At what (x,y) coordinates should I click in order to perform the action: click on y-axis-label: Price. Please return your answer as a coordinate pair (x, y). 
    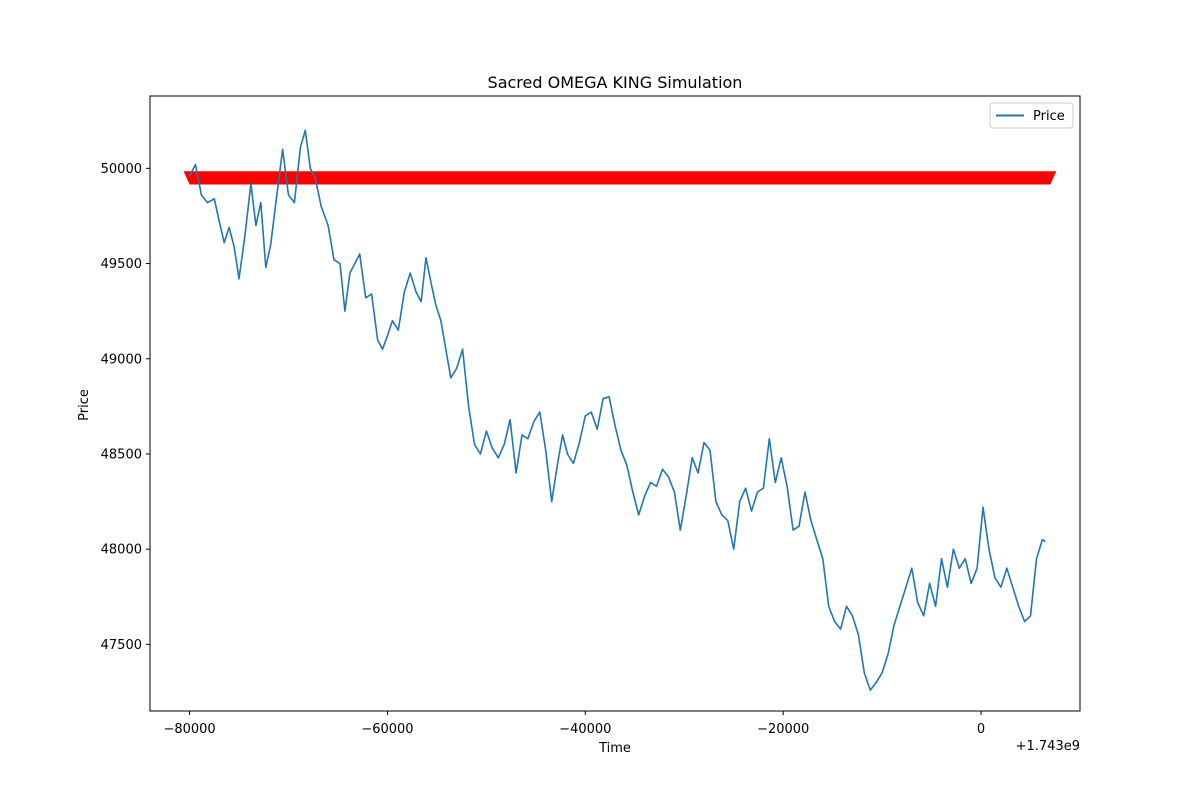
    Looking at the image, I should click on (84, 405).